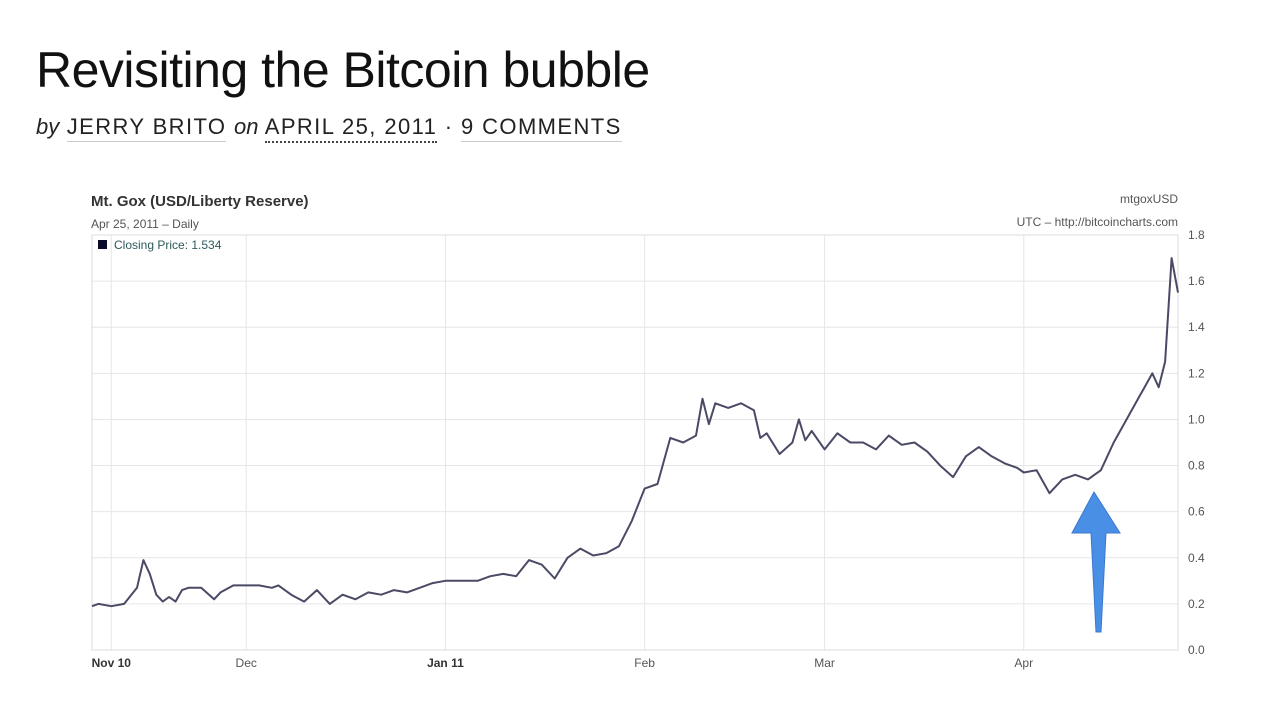  I want to click on y-tick-label: 0.2, so click(1196, 604).